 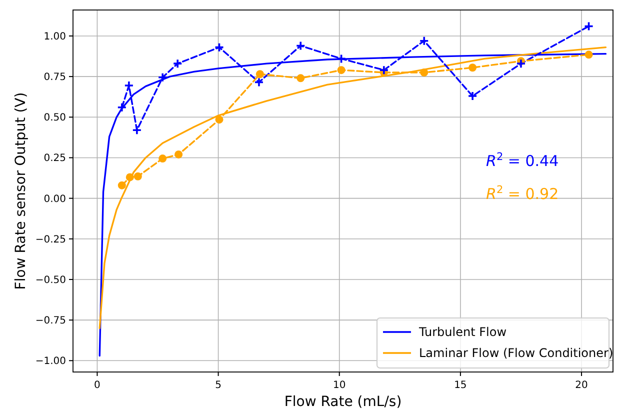 What do you see at coordinates (55, 158) in the screenshot?
I see `y-tick-label: 0.25` at bounding box center [55, 158].